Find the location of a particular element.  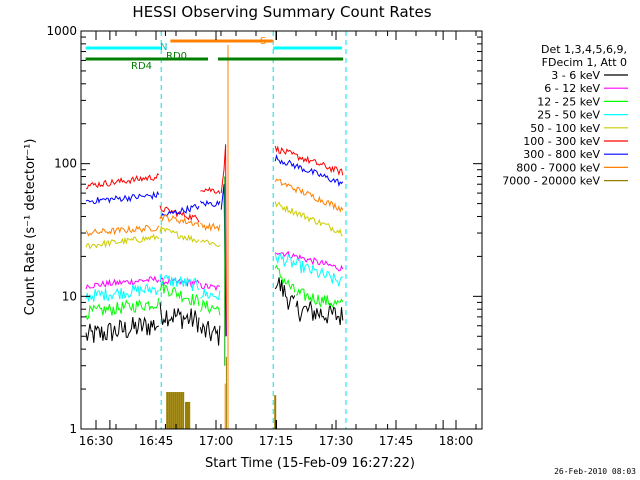

x-tick-label: 18:00 is located at coordinates (456, 441).